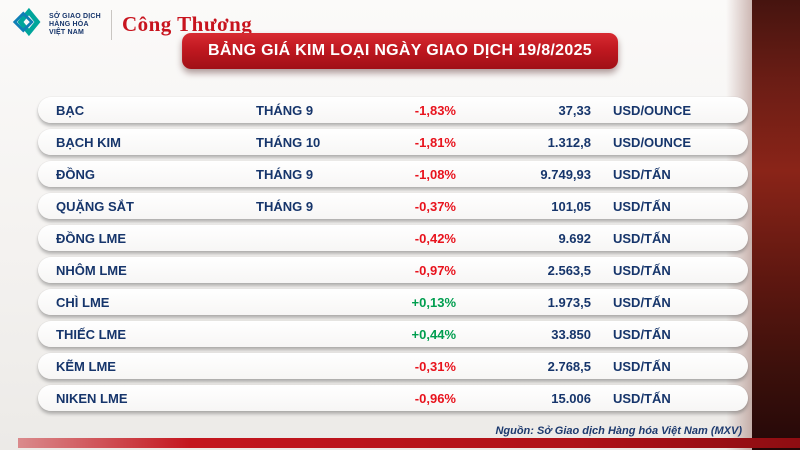  Describe the element at coordinates (435, 366) in the screenshot. I see `change-percent: -0,31%` at that location.